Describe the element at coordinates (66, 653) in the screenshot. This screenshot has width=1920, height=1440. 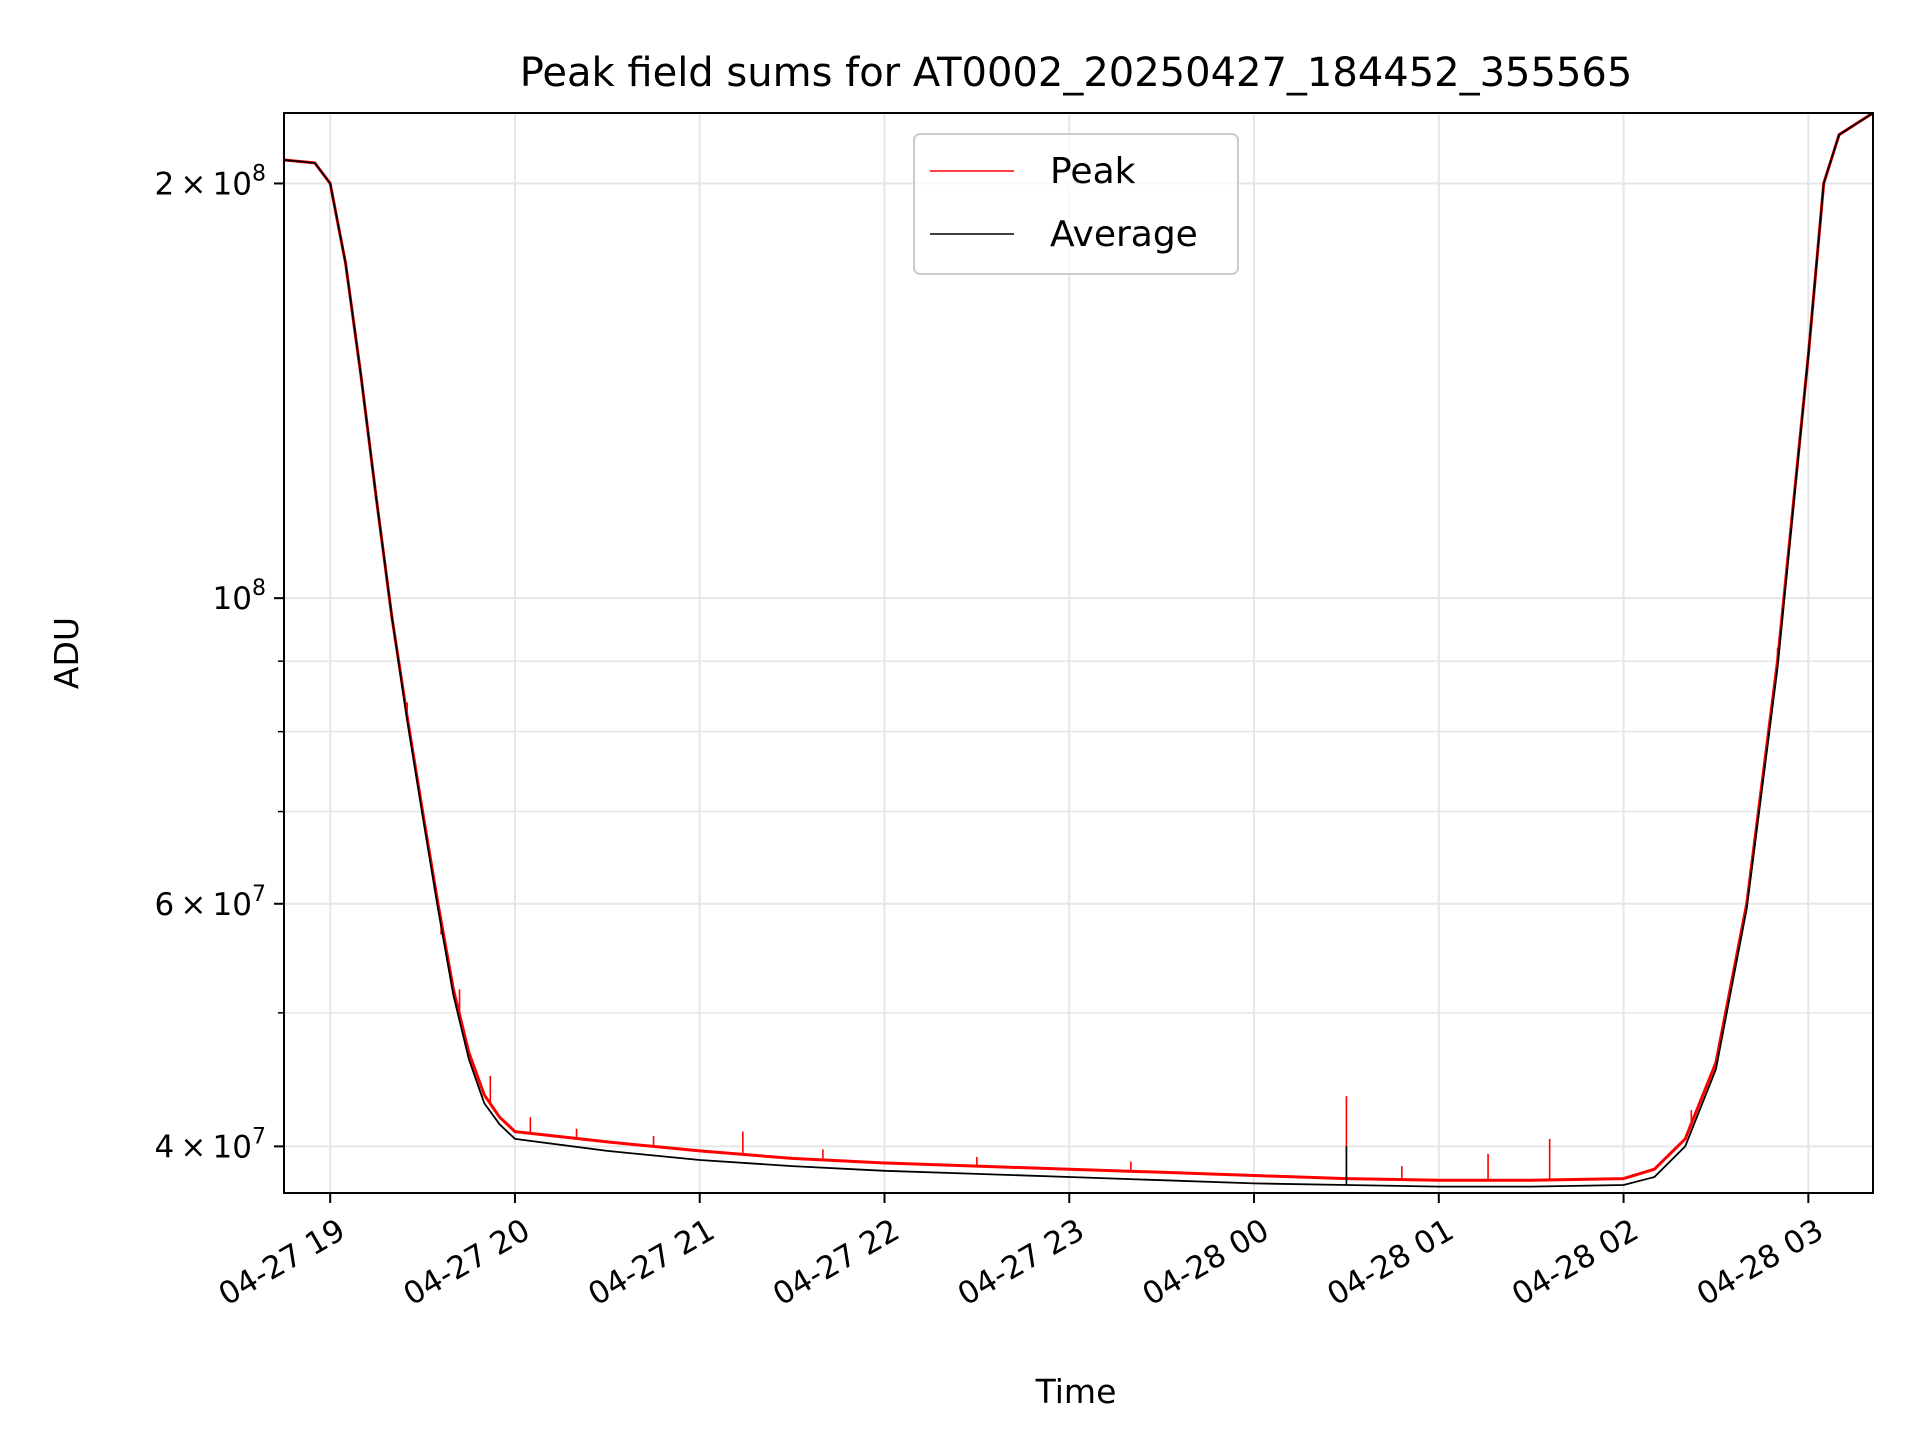
I see `y-axis-title: ADU` at that location.